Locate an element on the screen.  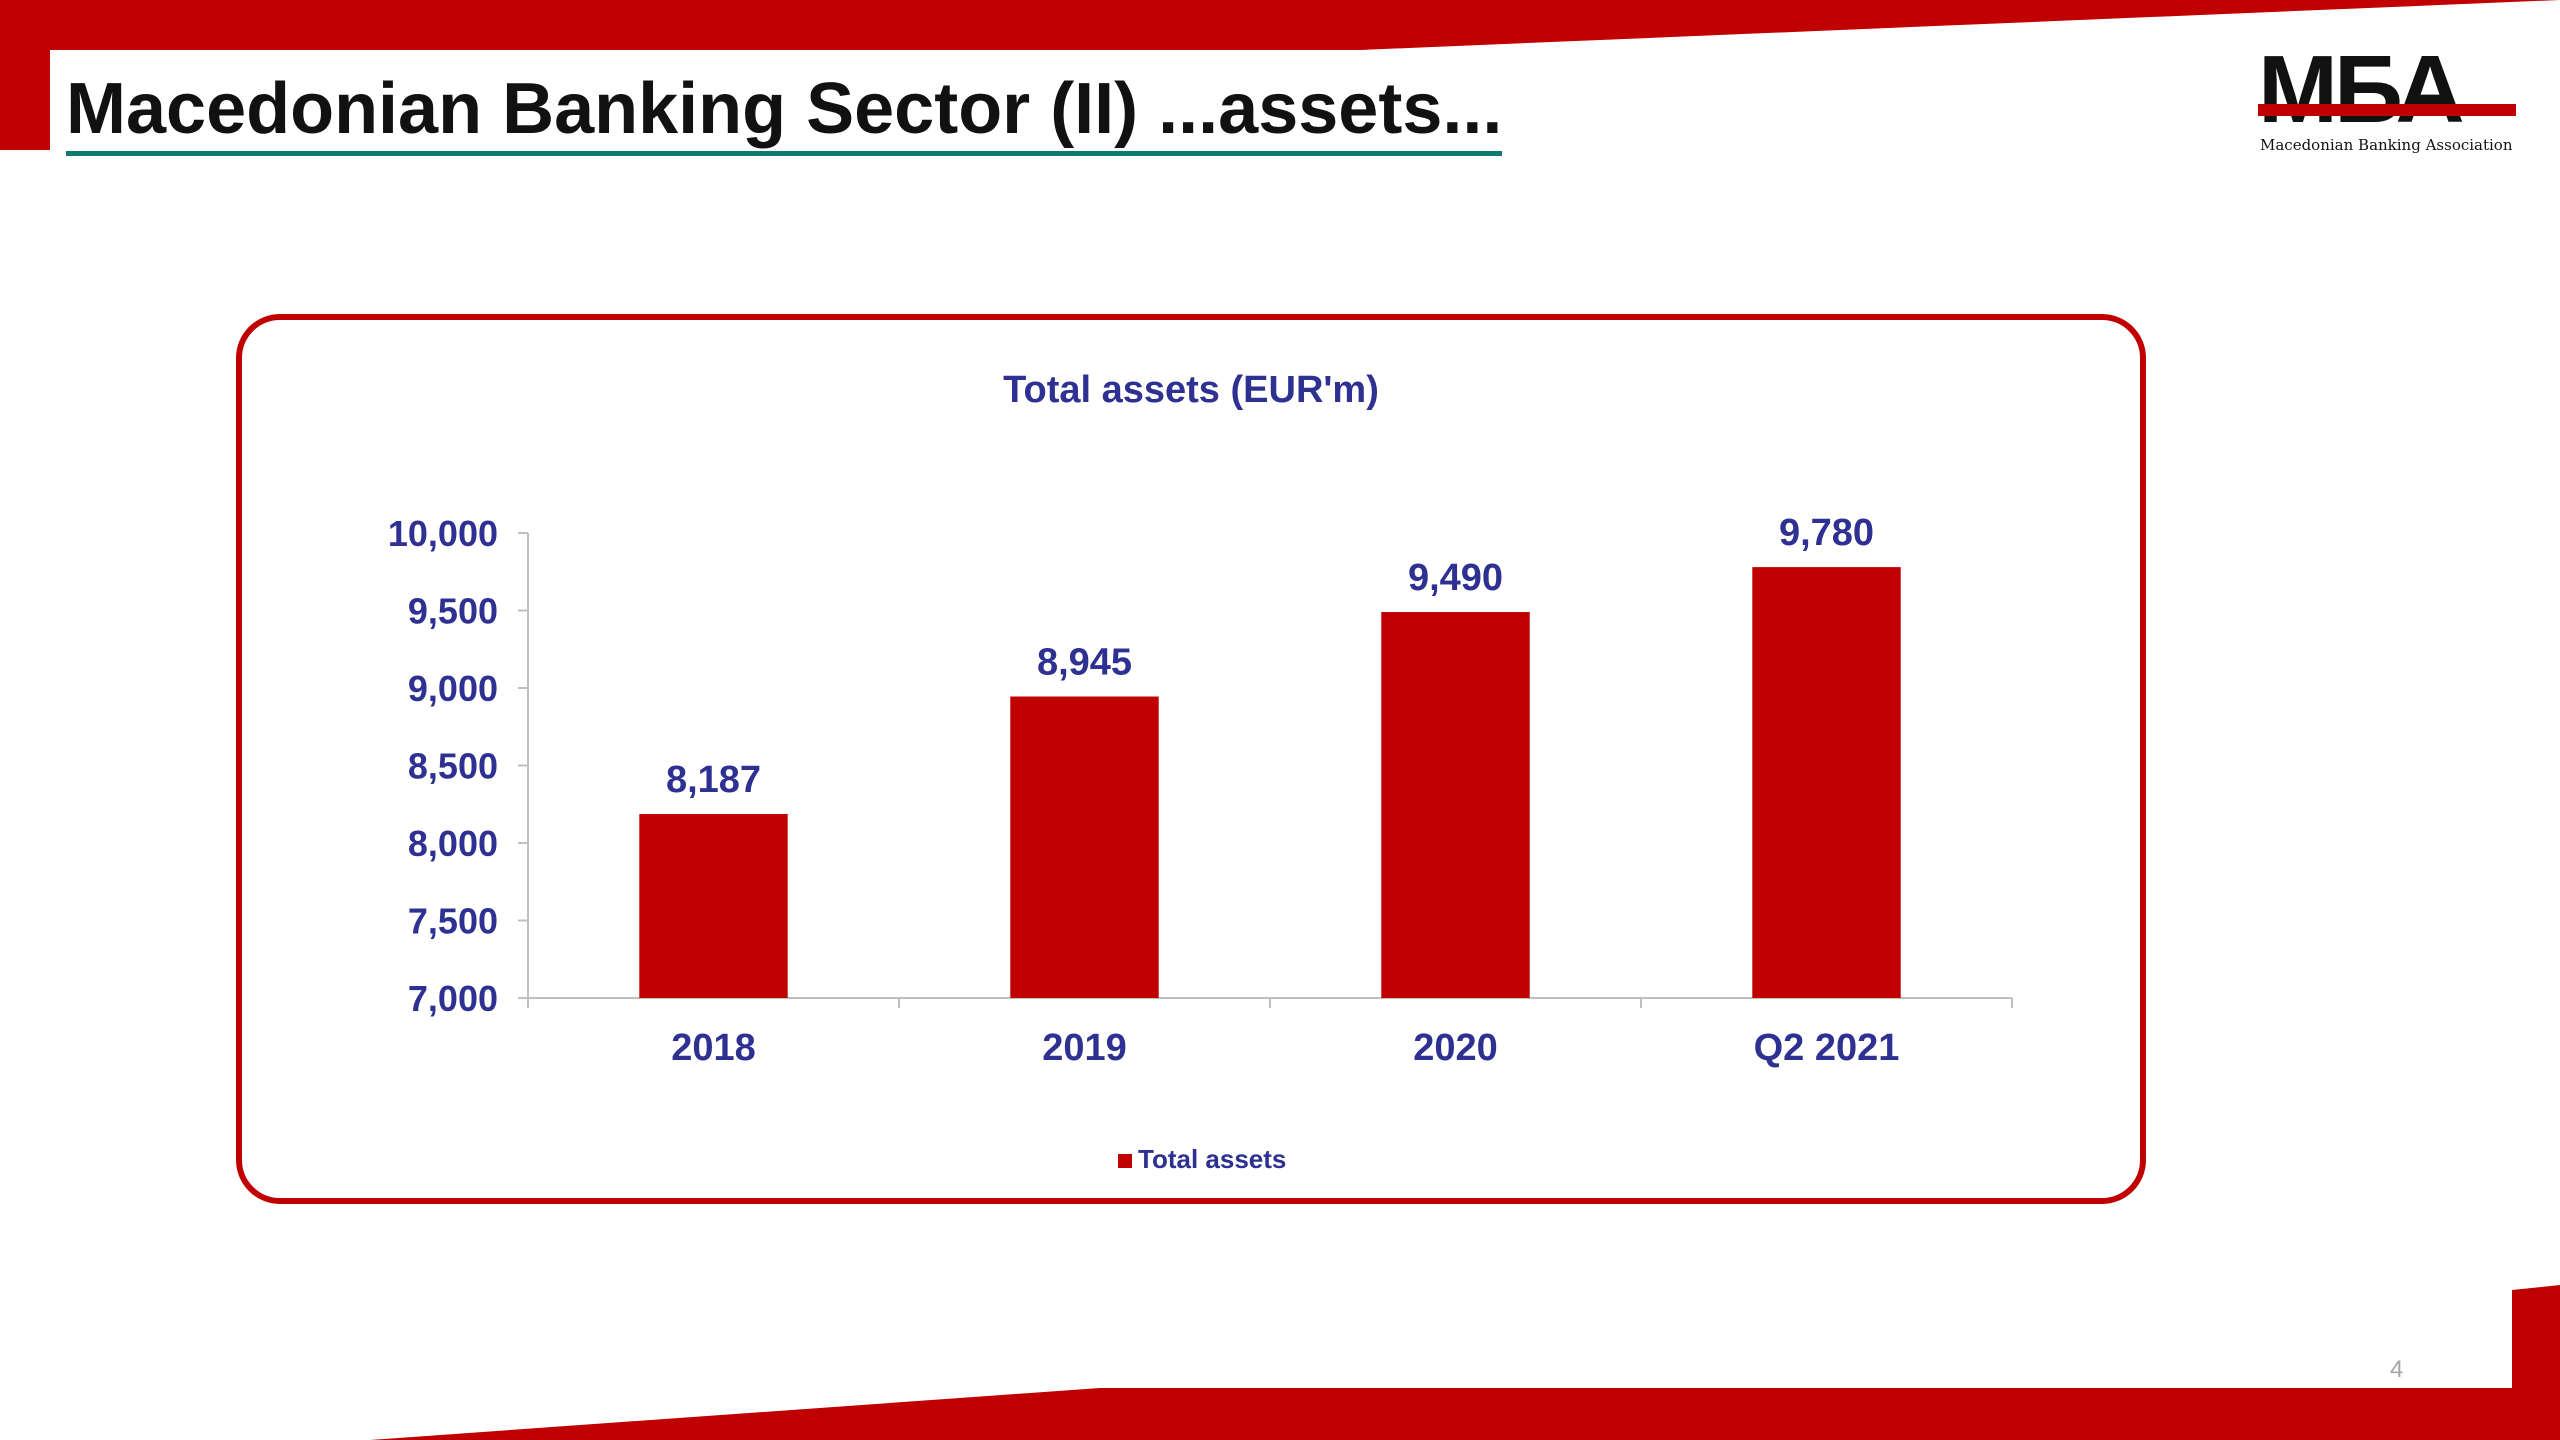
y-tick-label: 8,500 is located at coordinates (453, 766).